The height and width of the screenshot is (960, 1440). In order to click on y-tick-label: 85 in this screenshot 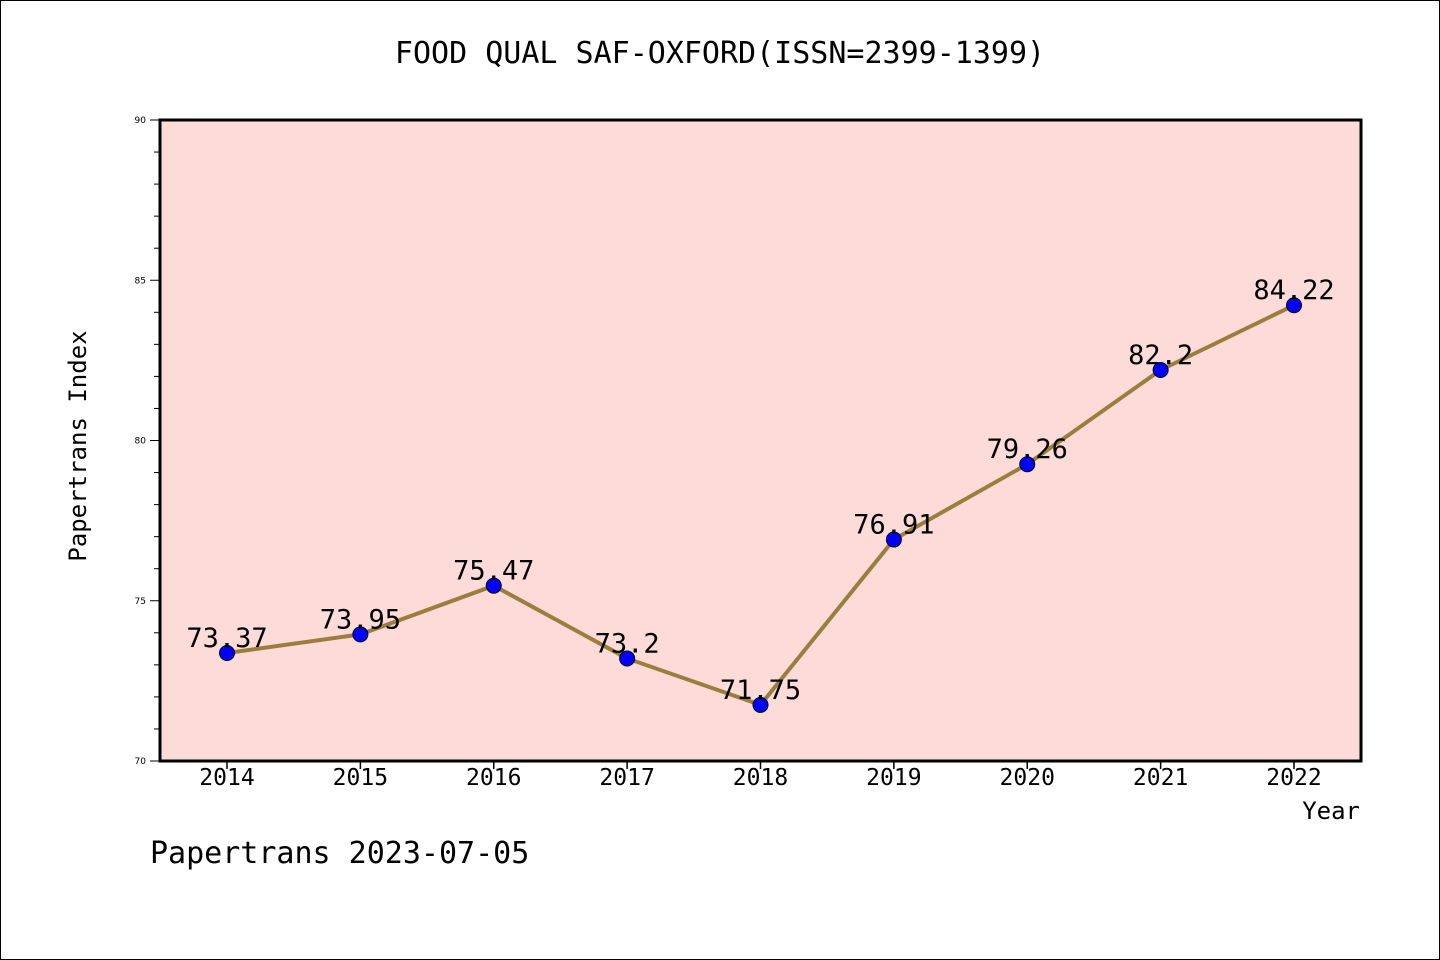, I will do `click(140, 281)`.